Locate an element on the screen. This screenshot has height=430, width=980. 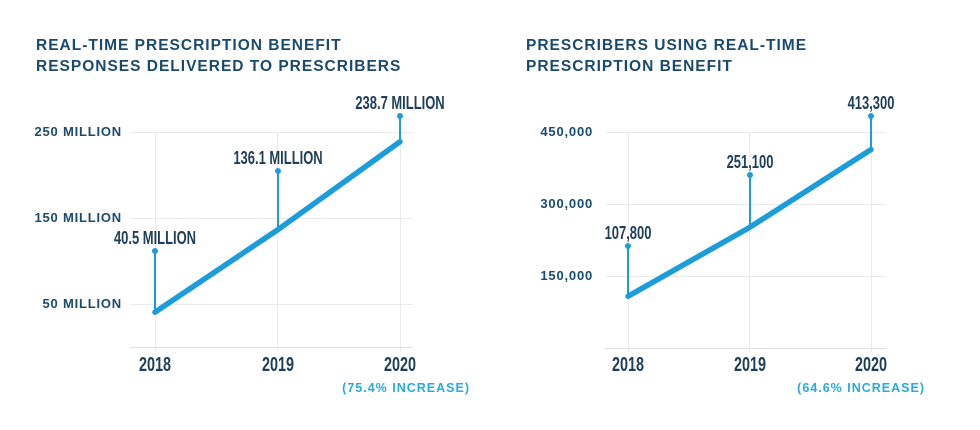
data-point-label: 107,800 is located at coordinates (628, 233).